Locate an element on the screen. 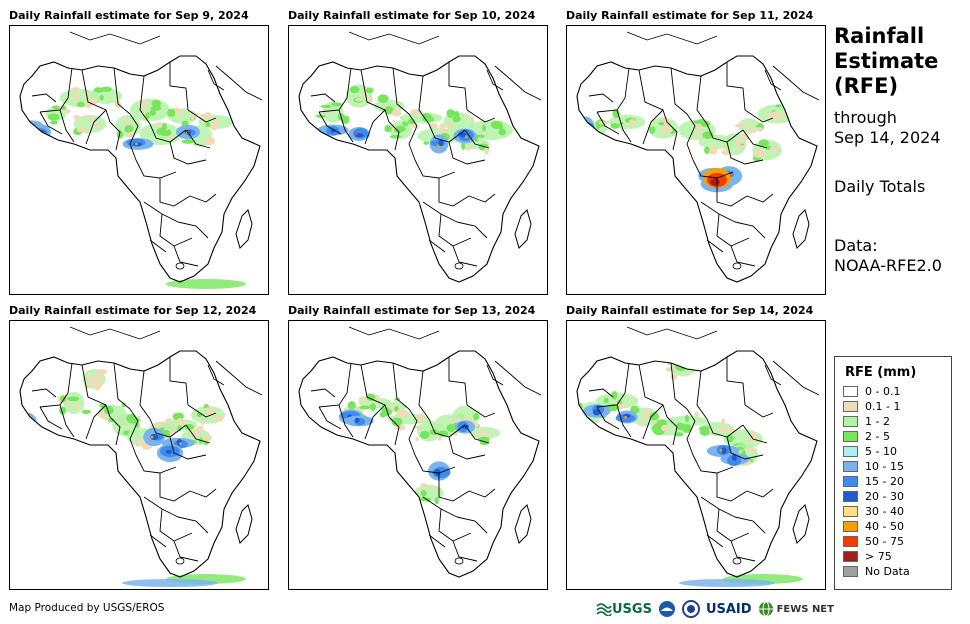 Image resolution: width=970 pixels, height=624 pixels. legend-title: RFE (mm) is located at coordinates (881, 372).